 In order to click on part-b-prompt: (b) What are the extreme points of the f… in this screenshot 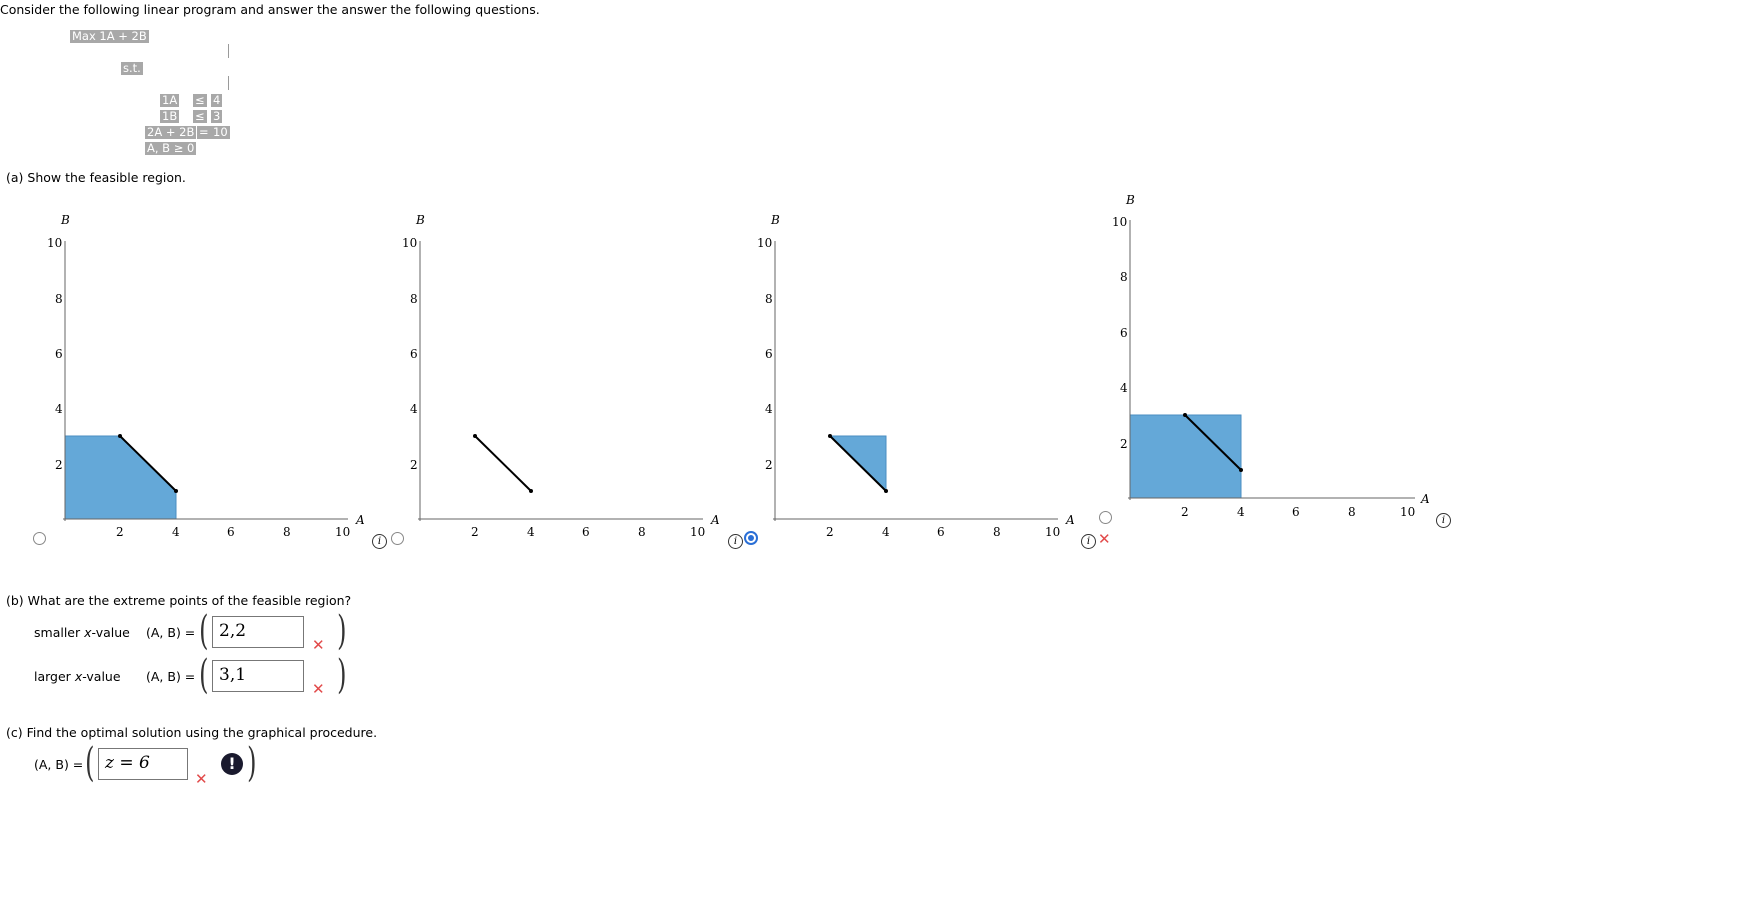, I will do `click(179, 600)`.